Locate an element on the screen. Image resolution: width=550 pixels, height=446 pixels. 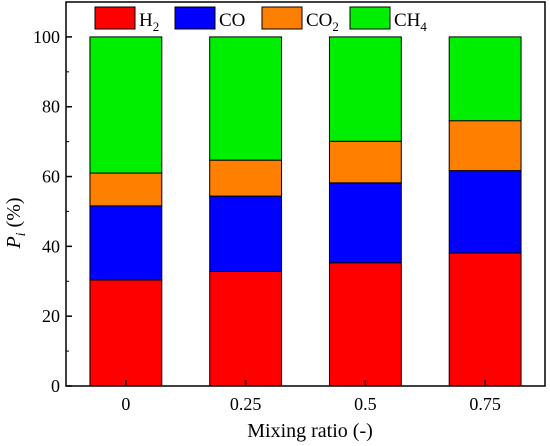
x-tick-label-0: 0 is located at coordinates (125, 404).